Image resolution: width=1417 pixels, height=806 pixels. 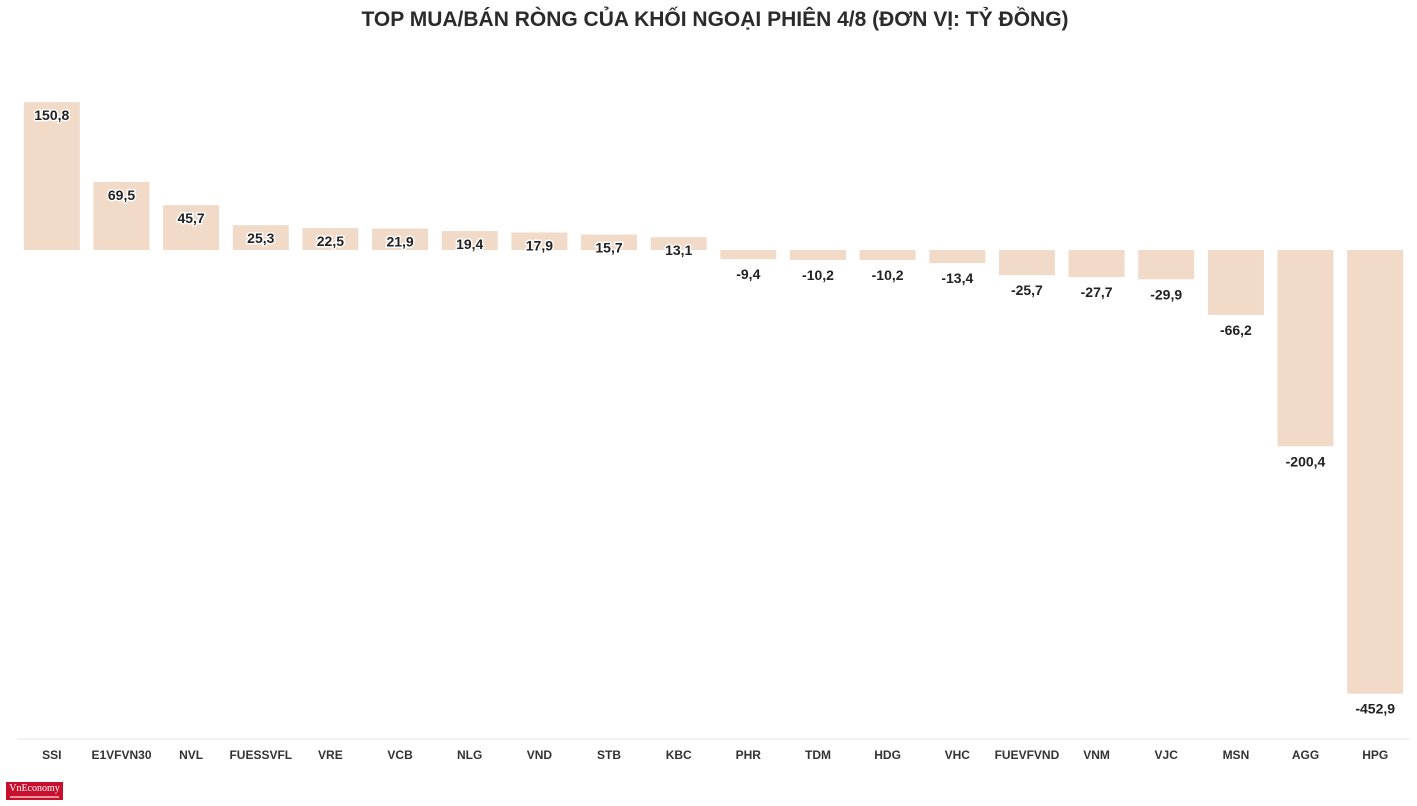 I want to click on bar-msn, so click(x=1235, y=282).